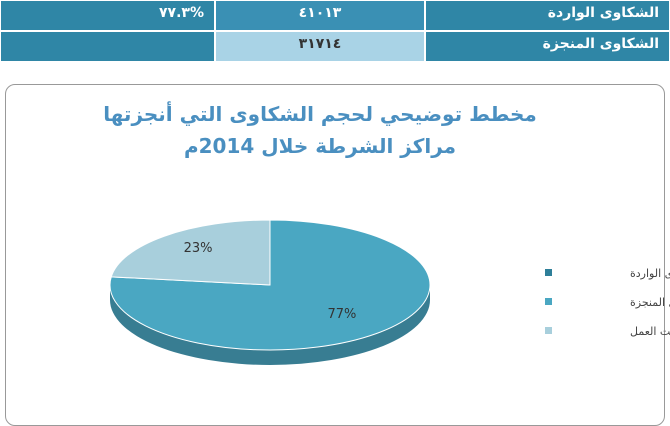 This screenshot has height=426, width=670. What do you see at coordinates (547, 15) in the screenshot?
I see `table-cell: الشكاوى الواردة` at bounding box center [547, 15].